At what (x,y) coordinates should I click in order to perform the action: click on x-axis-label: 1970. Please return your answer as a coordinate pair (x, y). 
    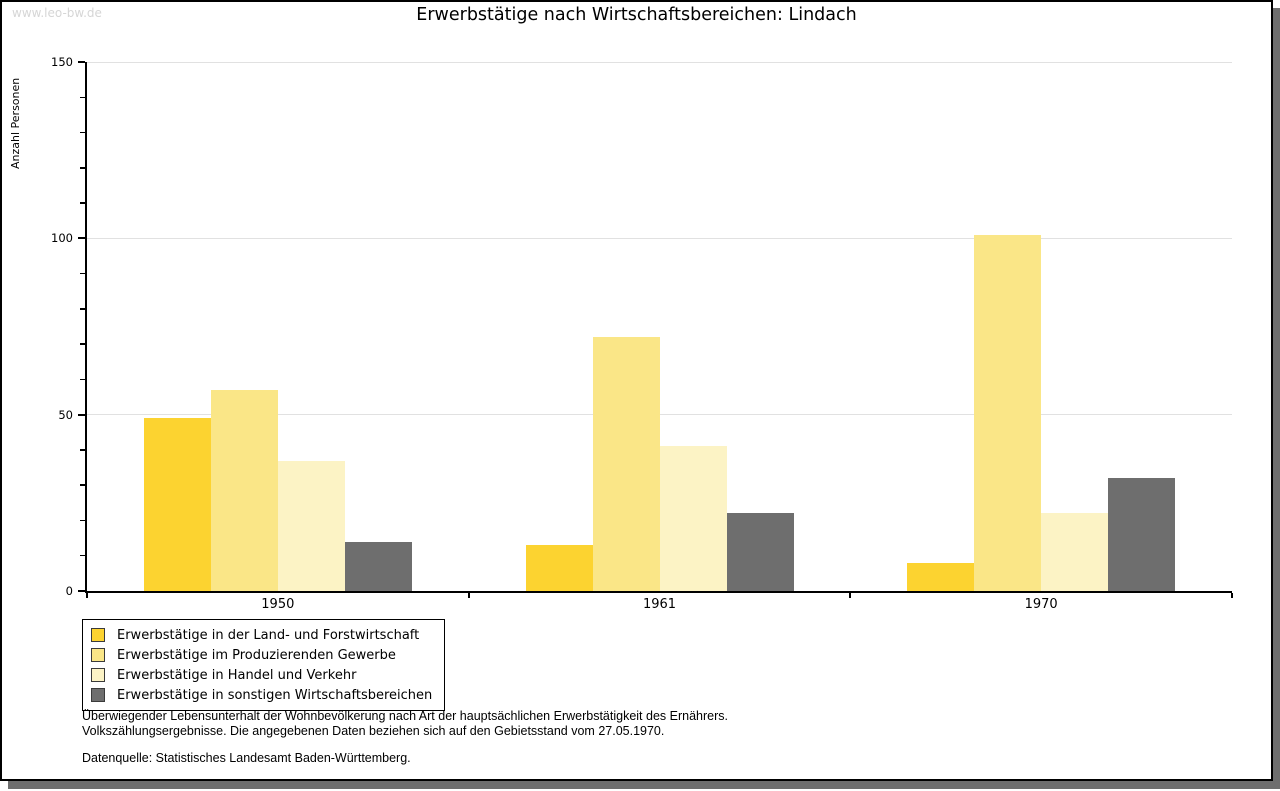
    Looking at the image, I should click on (1041, 604).